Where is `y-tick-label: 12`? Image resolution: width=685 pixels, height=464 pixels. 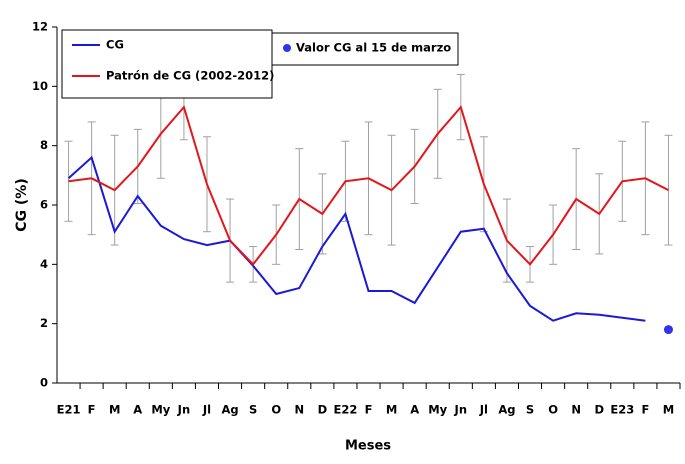 y-tick-label: 12 is located at coordinates (40, 27).